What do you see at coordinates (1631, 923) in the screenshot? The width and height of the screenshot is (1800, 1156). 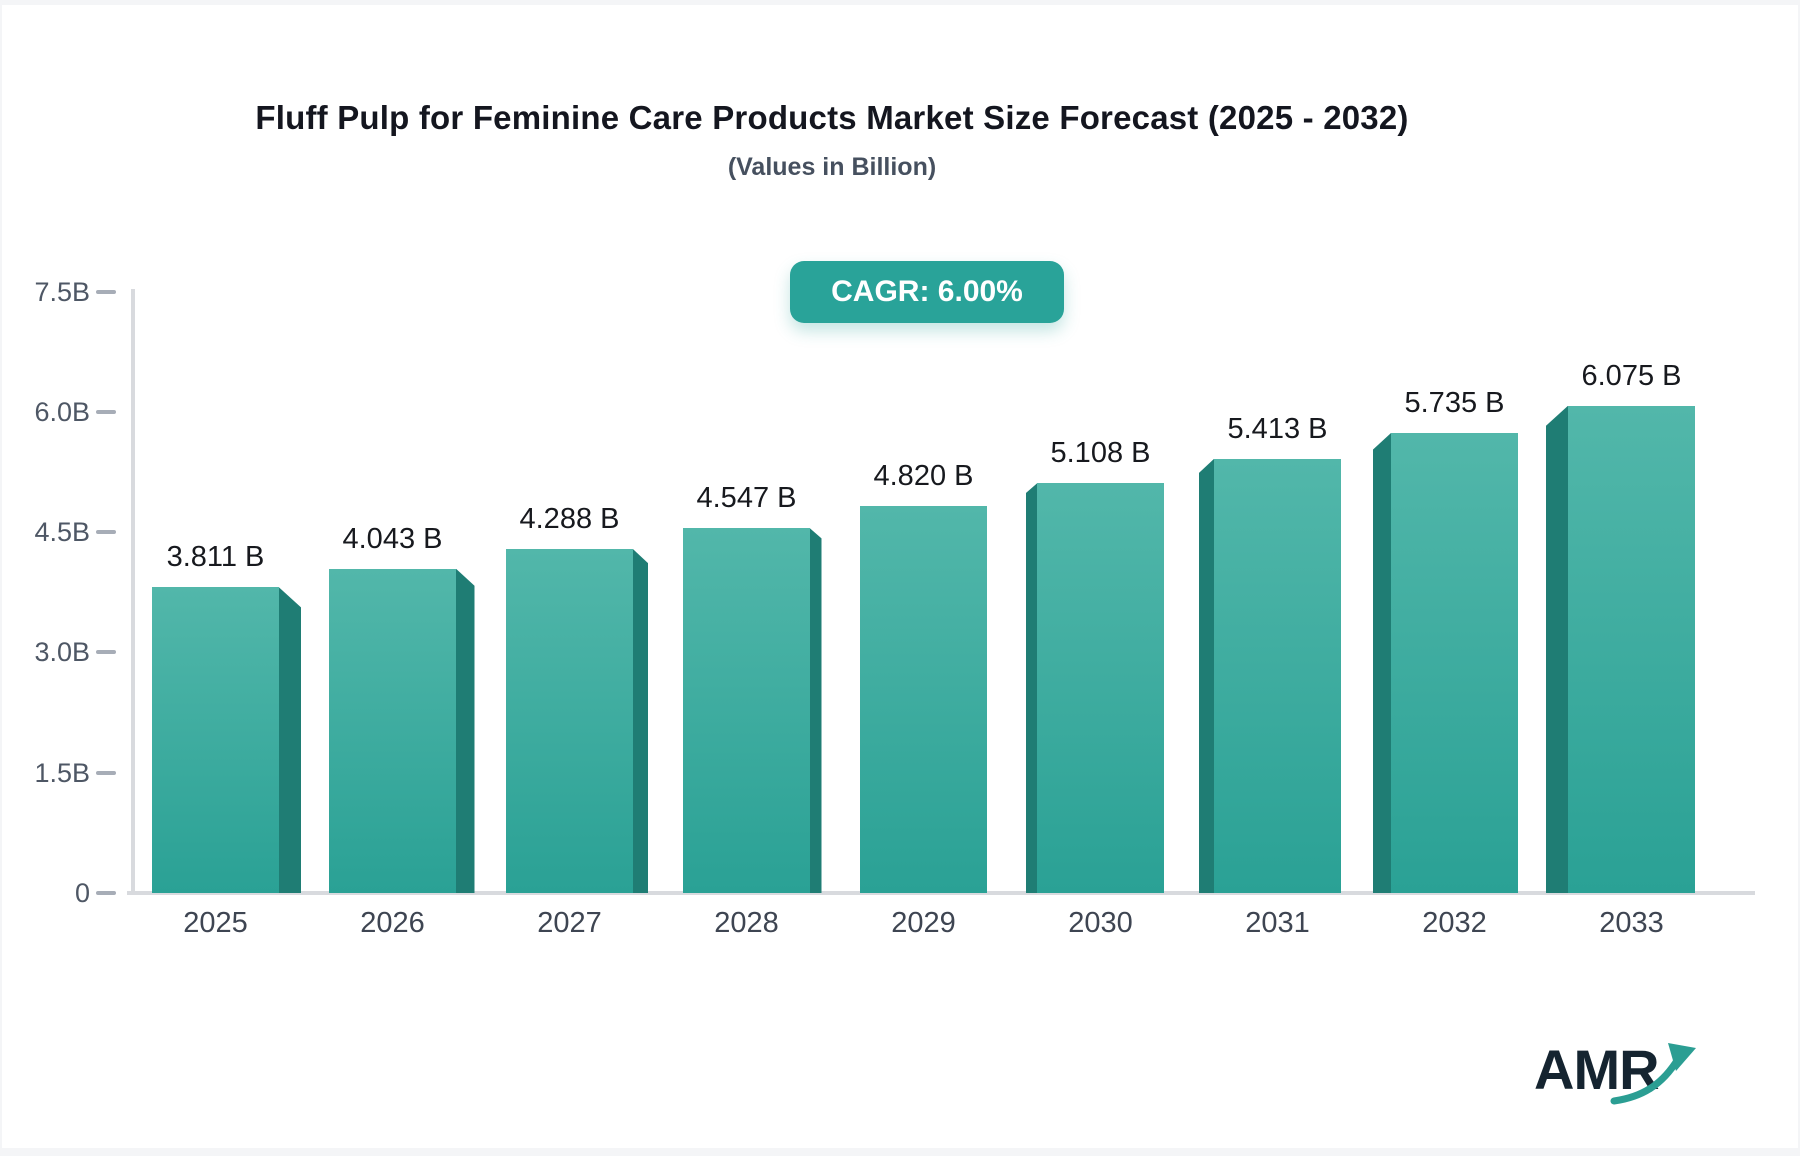 I see `x-axis-label: 2033` at bounding box center [1631, 923].